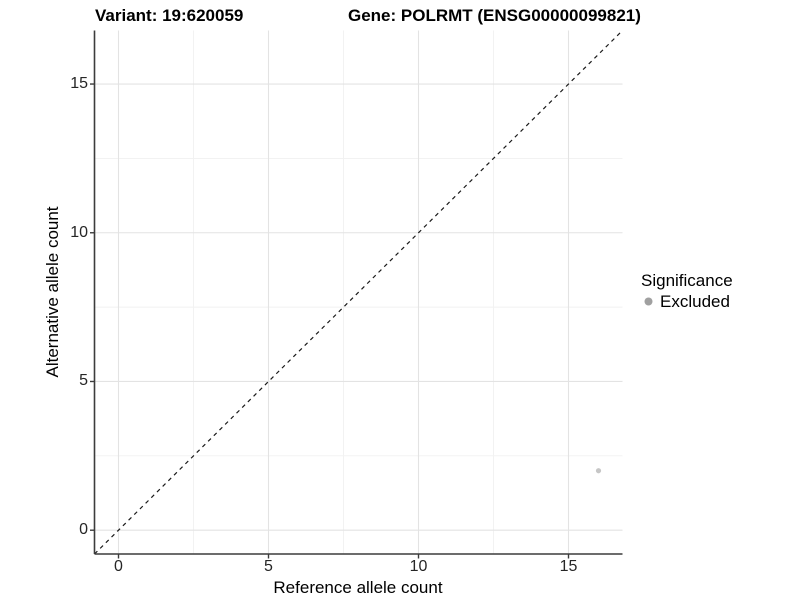  Describe the element at coordinates (79, 232) in the screenshot. I see `y-tick-label: 10` at that location.